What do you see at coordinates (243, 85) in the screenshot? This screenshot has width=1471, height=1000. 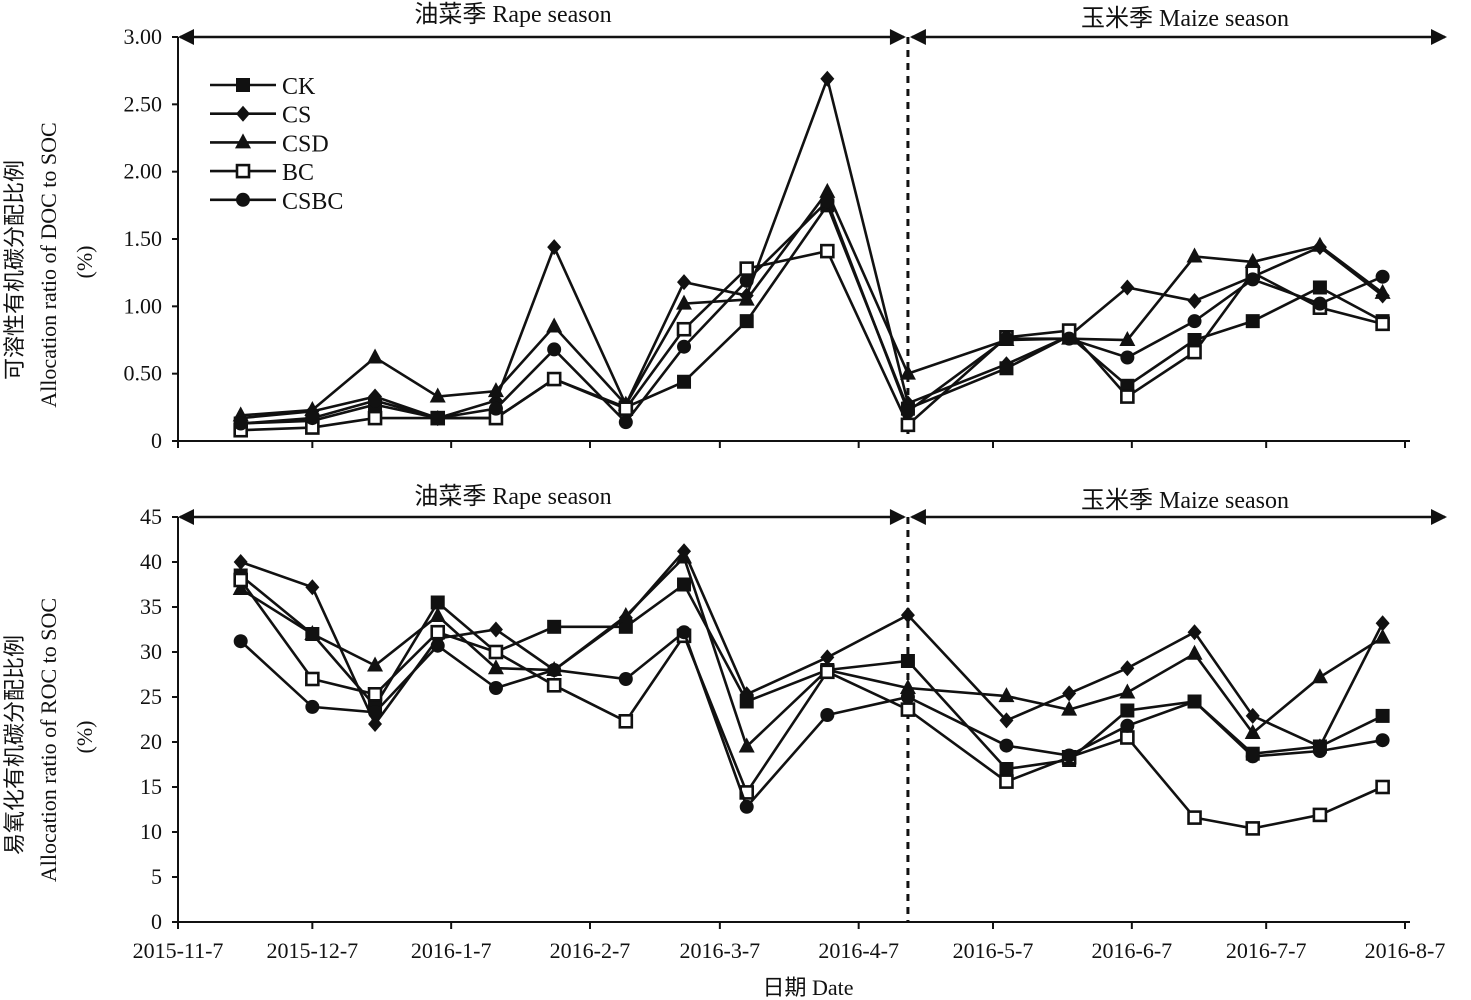 I see `legend-marker-ck-icon` at bounding box center [243, 85].